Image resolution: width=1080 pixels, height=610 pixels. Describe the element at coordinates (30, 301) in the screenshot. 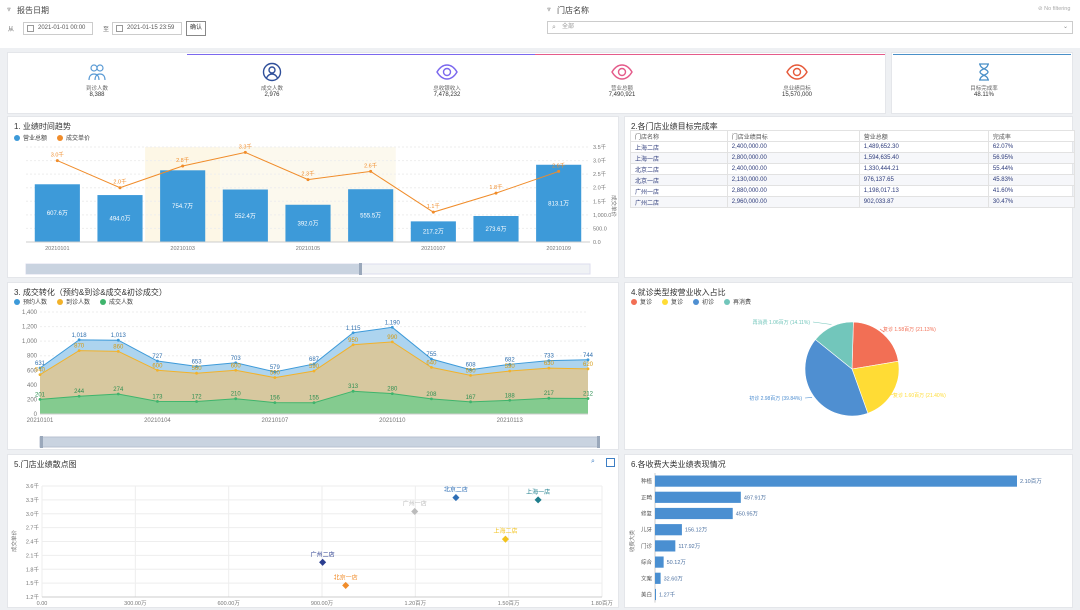

I see `legend-item: 预约人数` at that location.